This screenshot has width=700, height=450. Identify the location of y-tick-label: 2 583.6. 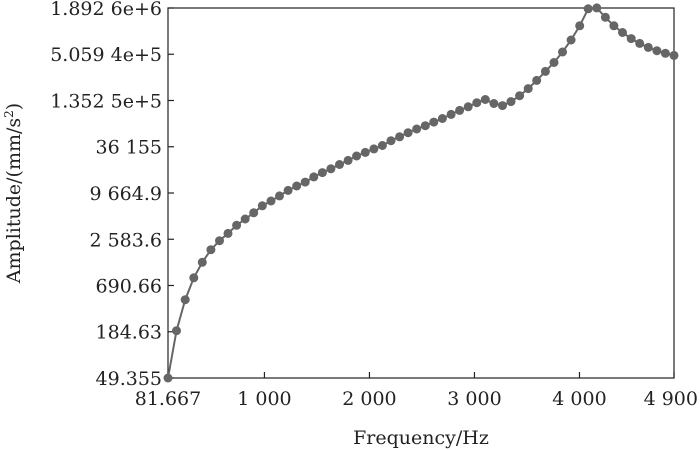
(125, 240).